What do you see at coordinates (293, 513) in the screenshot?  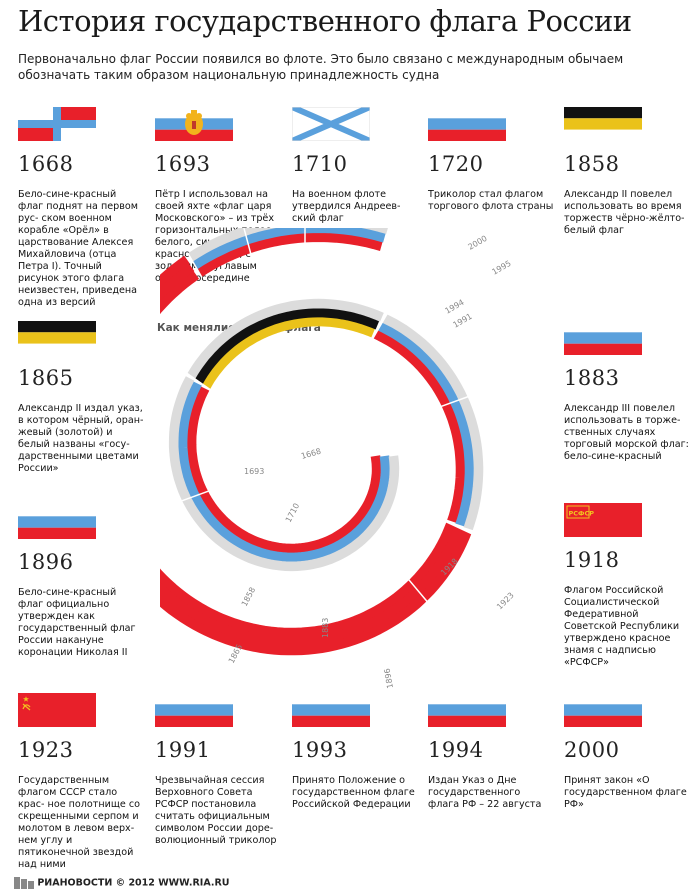 I see `spiral-year-1710: 1710` at bounding box center [293, 513].